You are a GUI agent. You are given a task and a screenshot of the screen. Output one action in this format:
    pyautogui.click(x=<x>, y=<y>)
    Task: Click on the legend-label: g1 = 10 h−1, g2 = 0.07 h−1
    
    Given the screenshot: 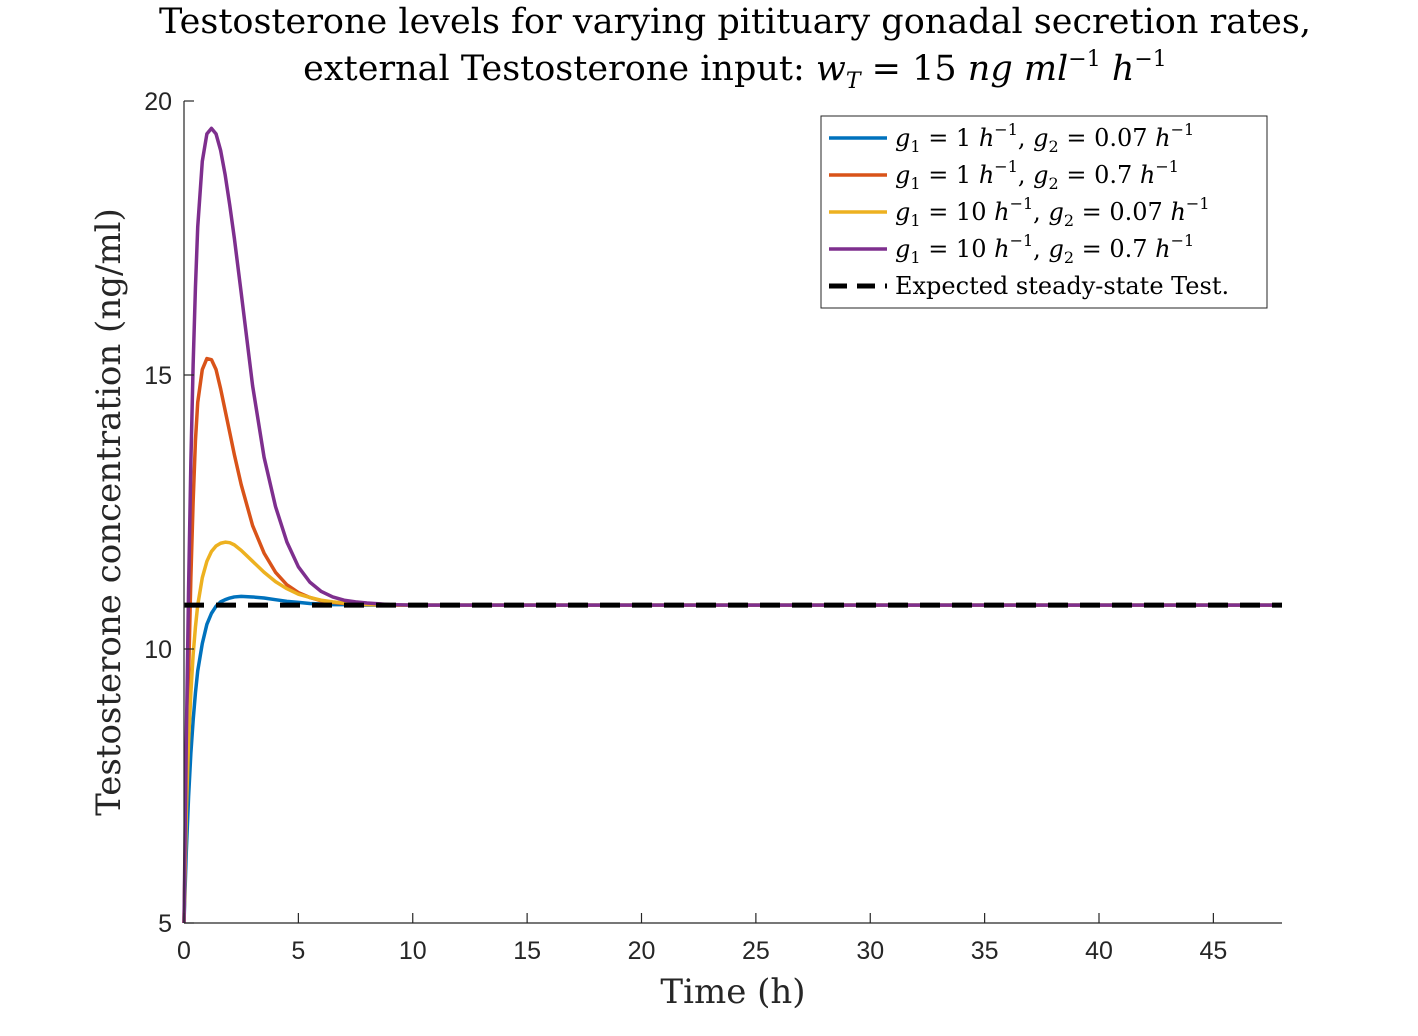 What is the action you would take?
    pyautogui.click(x=1052, y=212)
    